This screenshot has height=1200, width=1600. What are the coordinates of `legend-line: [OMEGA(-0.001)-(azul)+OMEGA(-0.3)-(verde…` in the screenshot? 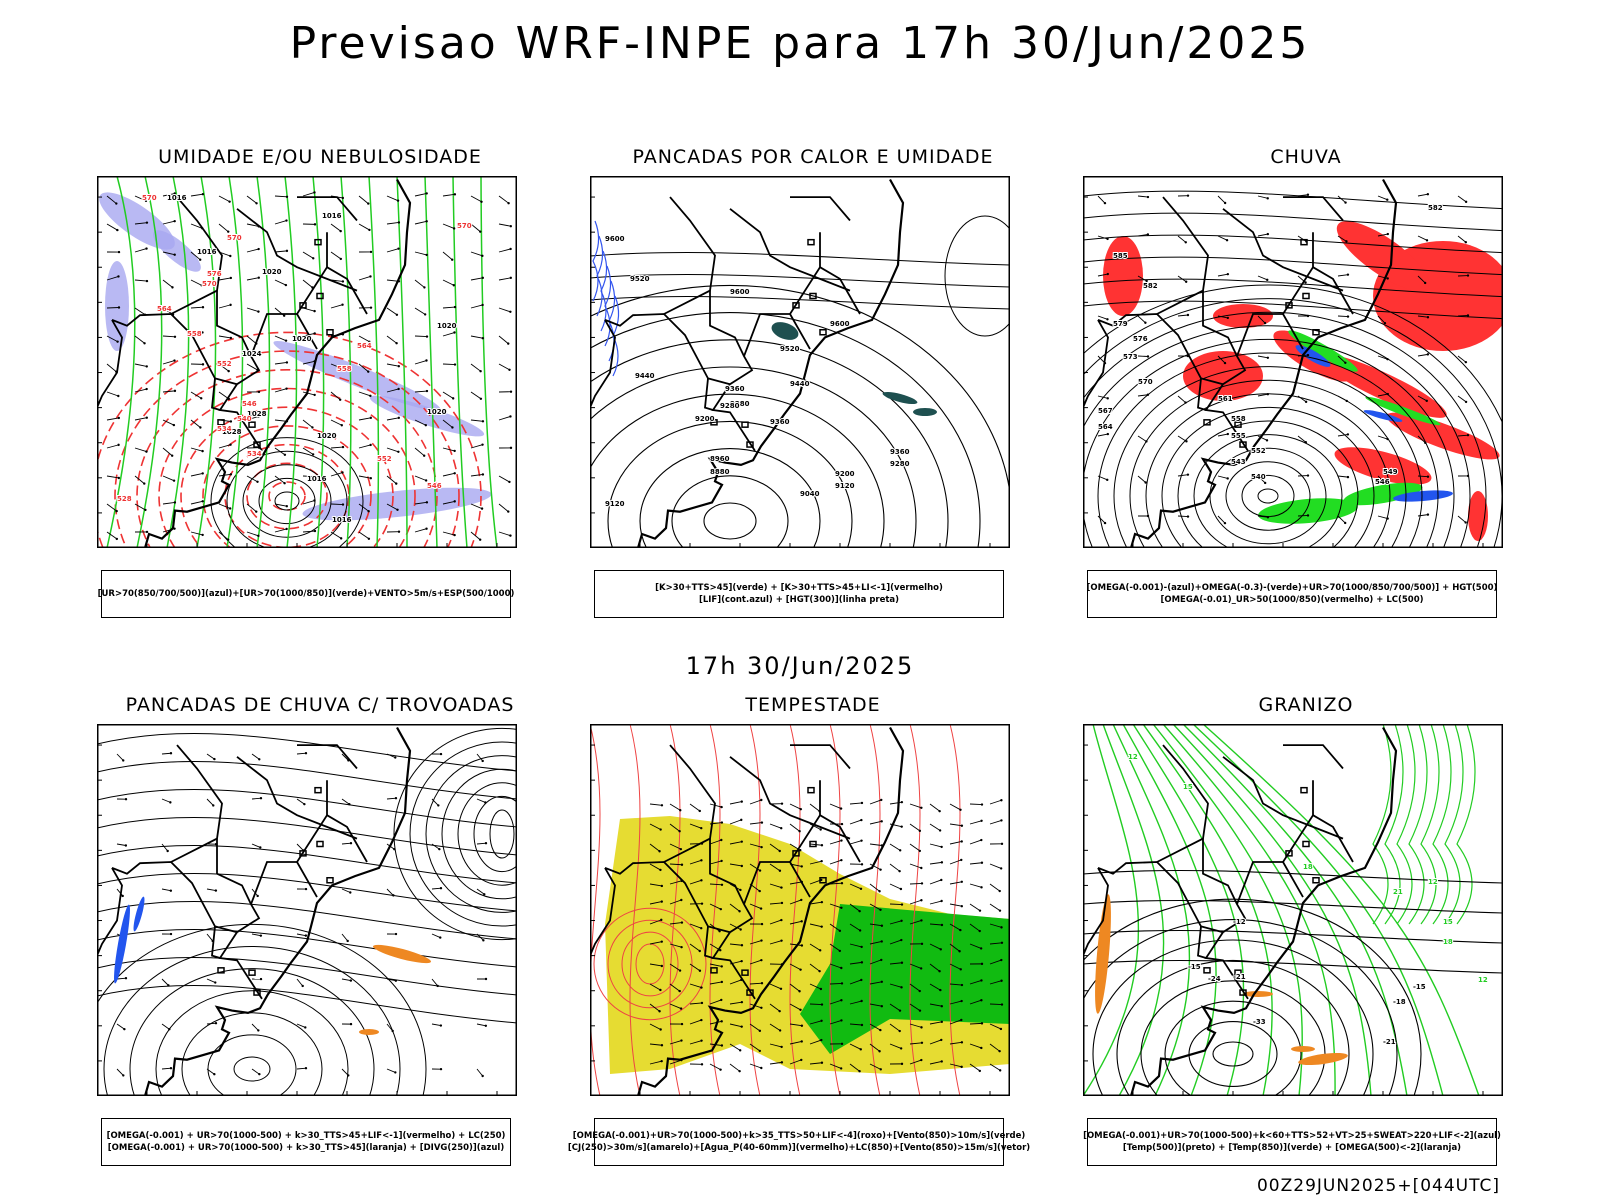 It's located at (1292, 588).